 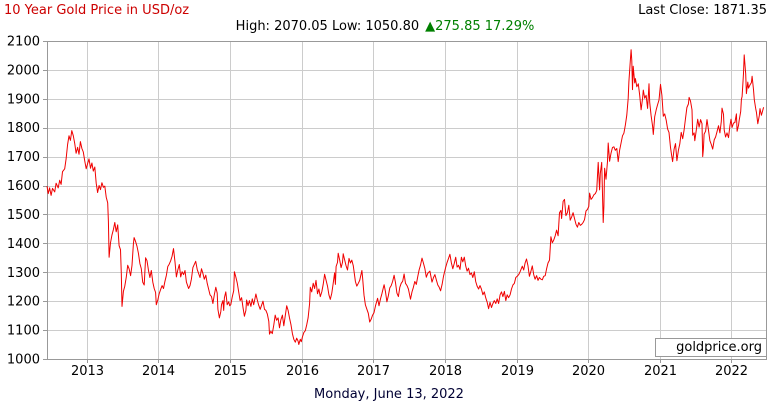 What do you see at coordinates (373, 371) in the screenshot?
I see `x-axis-label: 2017` at bounding box center [373, 371].